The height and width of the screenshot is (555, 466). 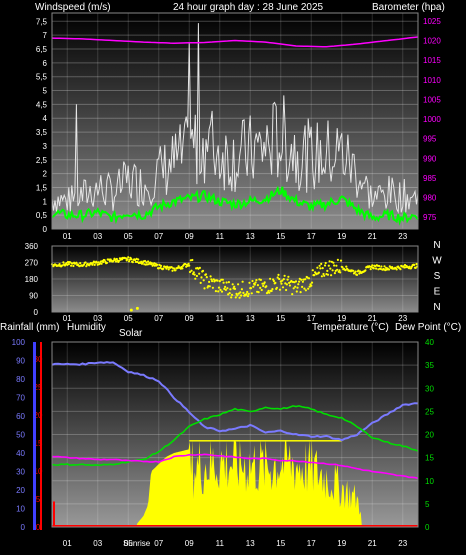 What do you see at coordinates (38, 359) in the screenshot?
I see `rain-tick-label: 30` at bounding box center [38, 359].